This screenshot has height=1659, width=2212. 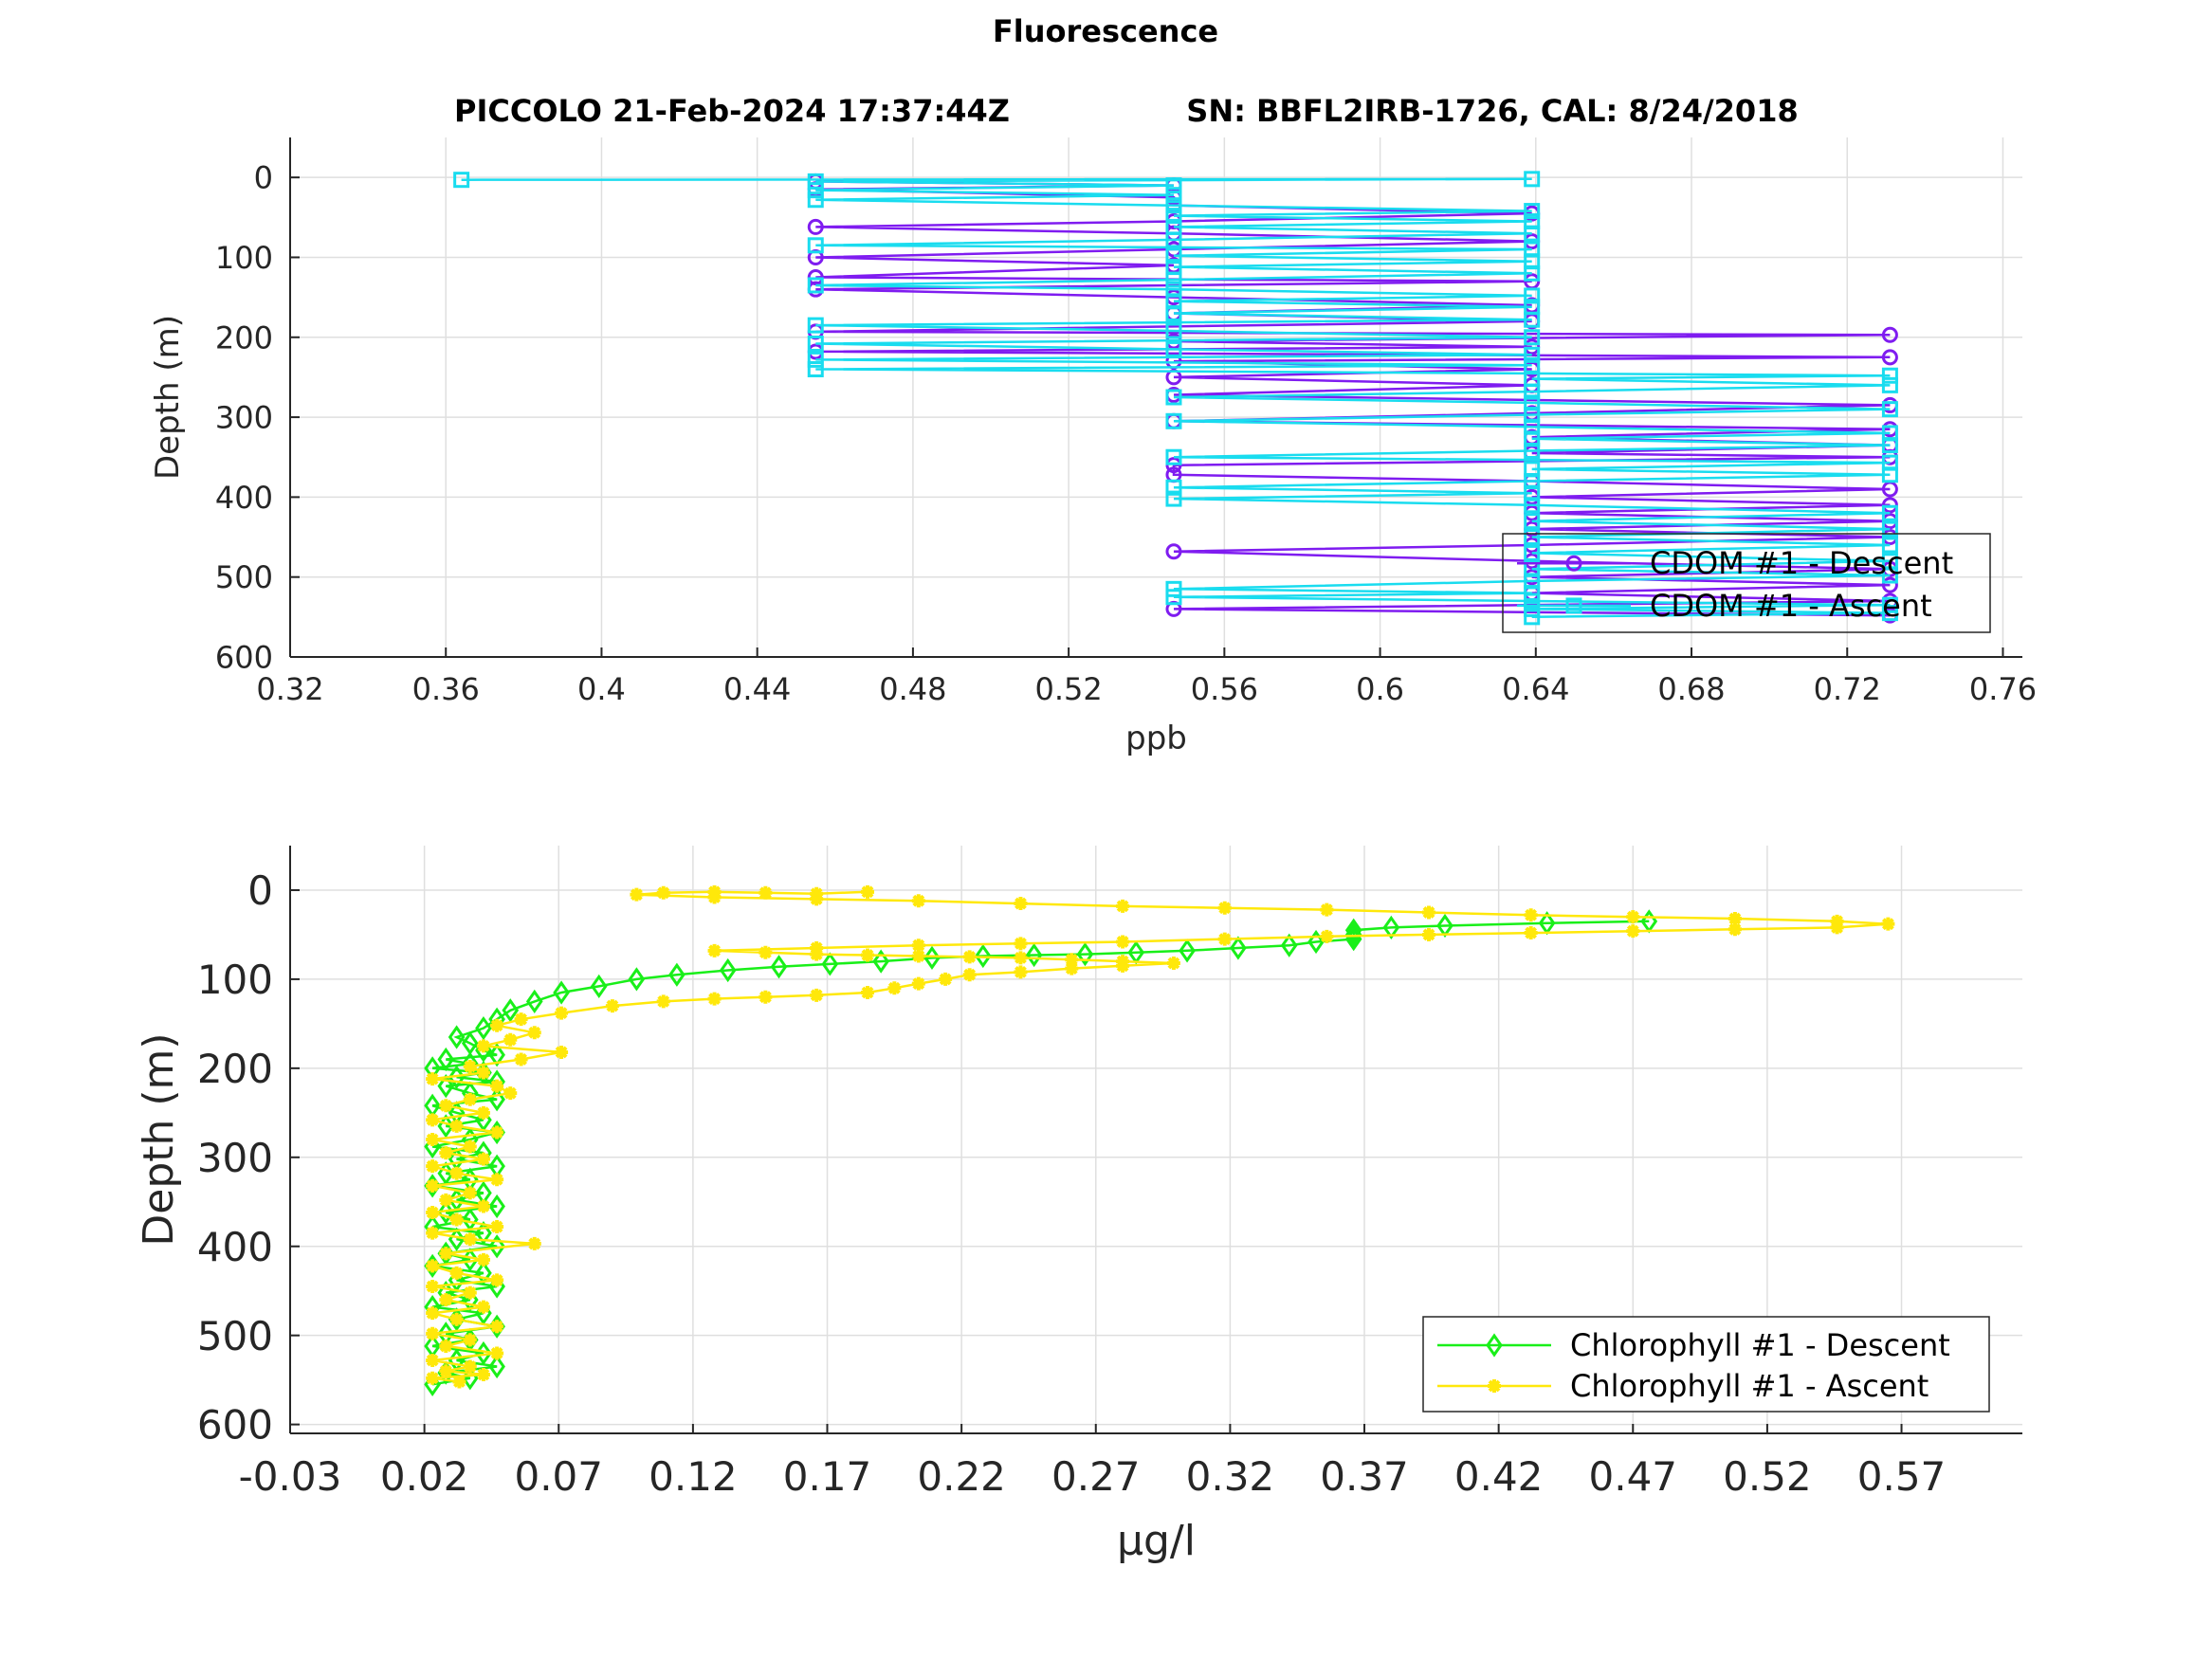 I want to click on y-tick-label: 400, so click(x=244, y=498).